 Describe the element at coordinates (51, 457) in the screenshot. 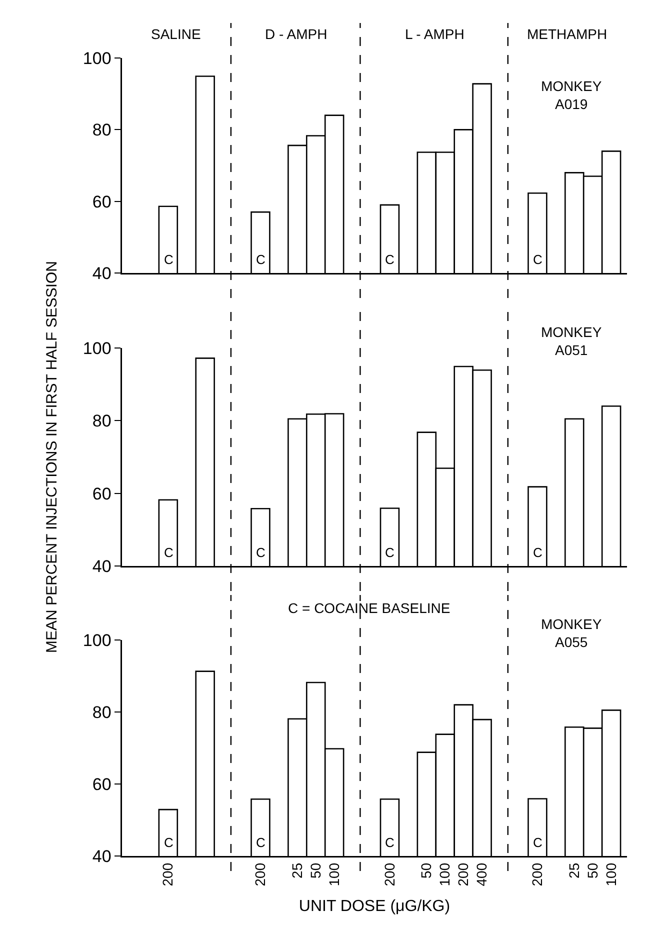

I see `y-axis-title: MEAN PERCENT INJECTIONS IN FIRST HALF SESSION` at that location.